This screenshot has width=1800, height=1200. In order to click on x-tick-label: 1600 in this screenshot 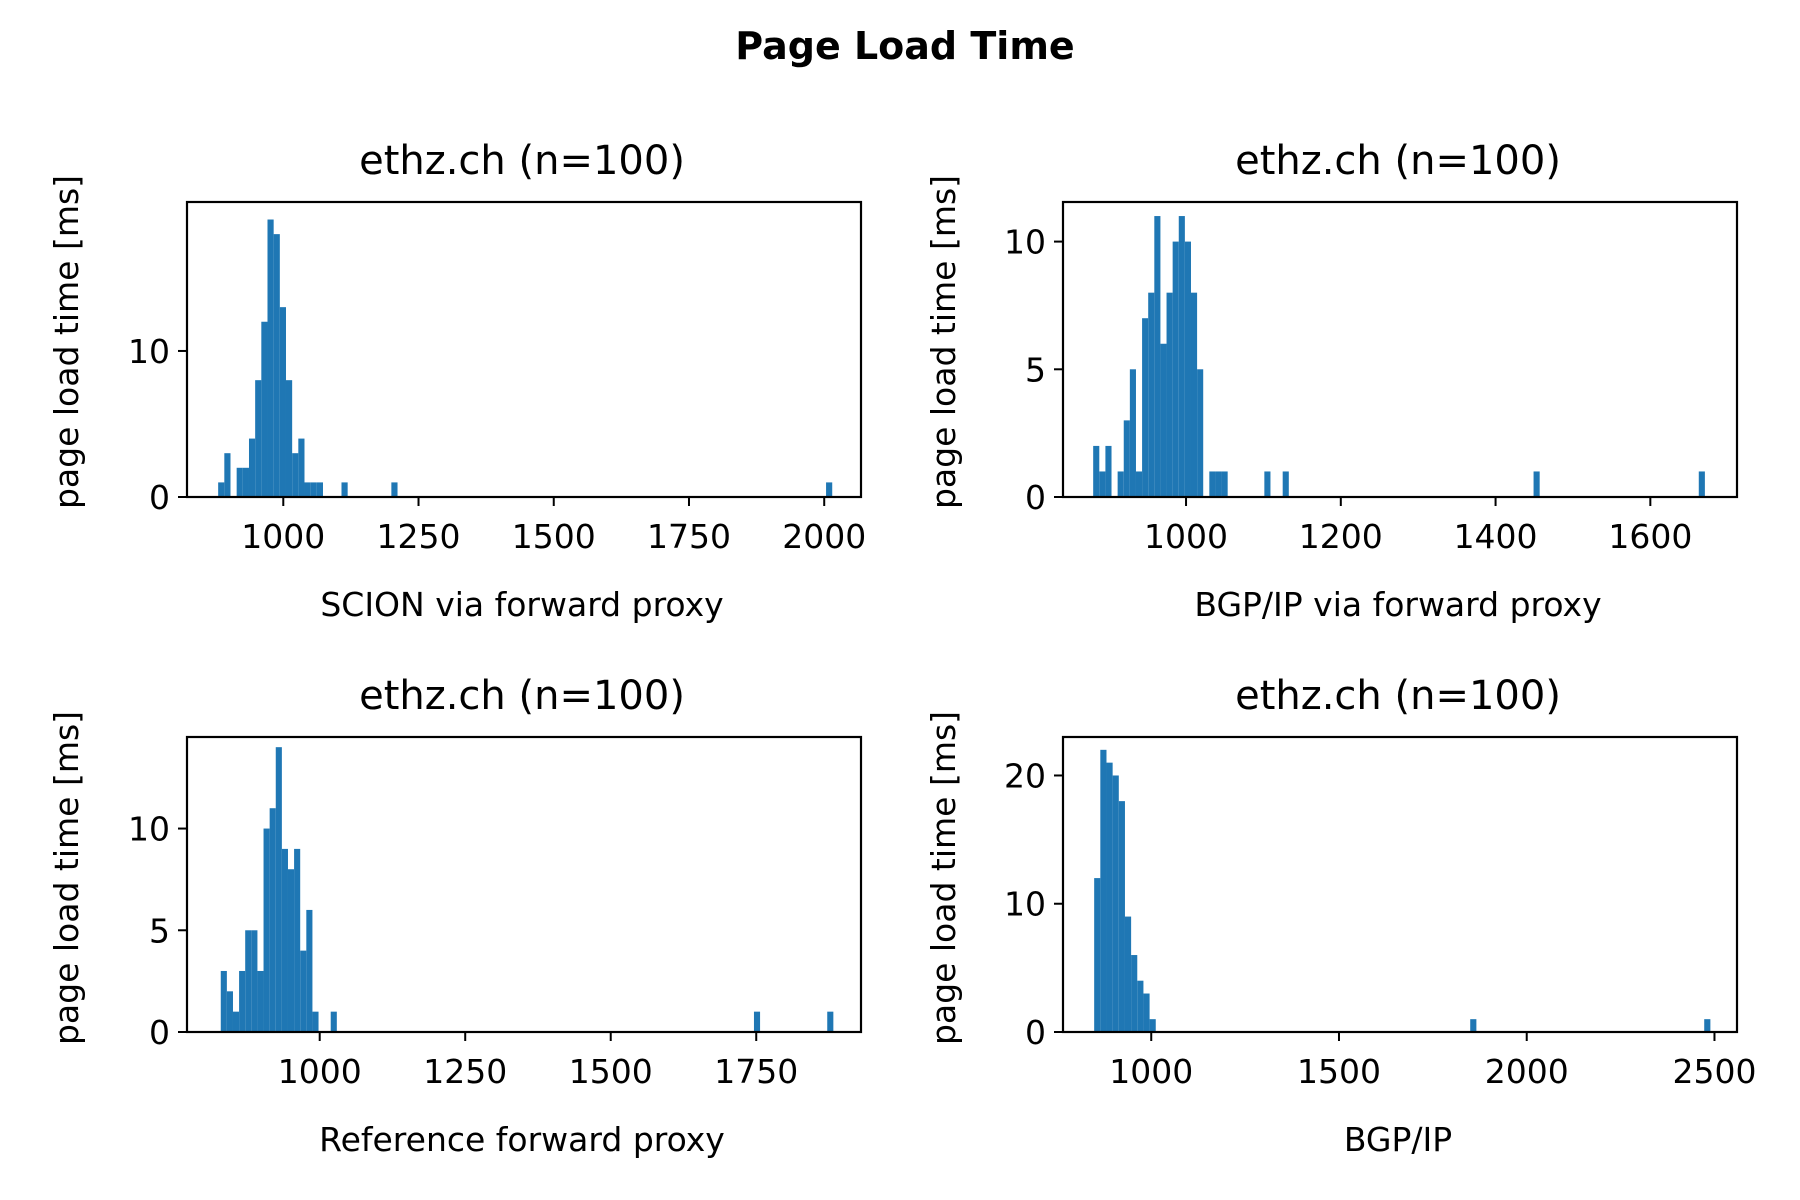, I will do `click(1650, 536)`.